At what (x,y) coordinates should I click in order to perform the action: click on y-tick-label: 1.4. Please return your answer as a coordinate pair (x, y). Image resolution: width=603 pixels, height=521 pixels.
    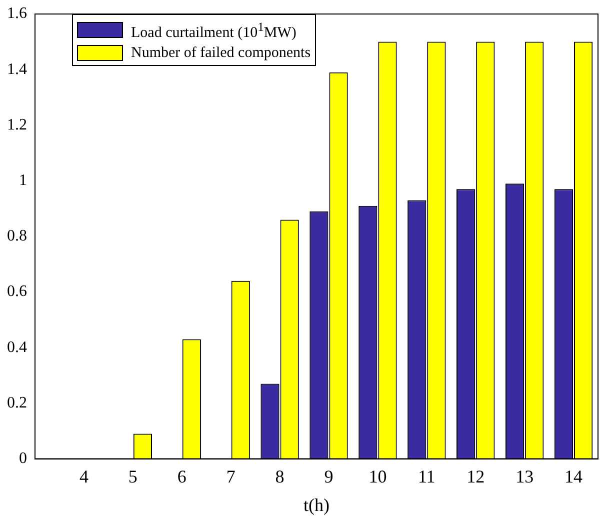
    Looking at the image, I should click on (17, 69).